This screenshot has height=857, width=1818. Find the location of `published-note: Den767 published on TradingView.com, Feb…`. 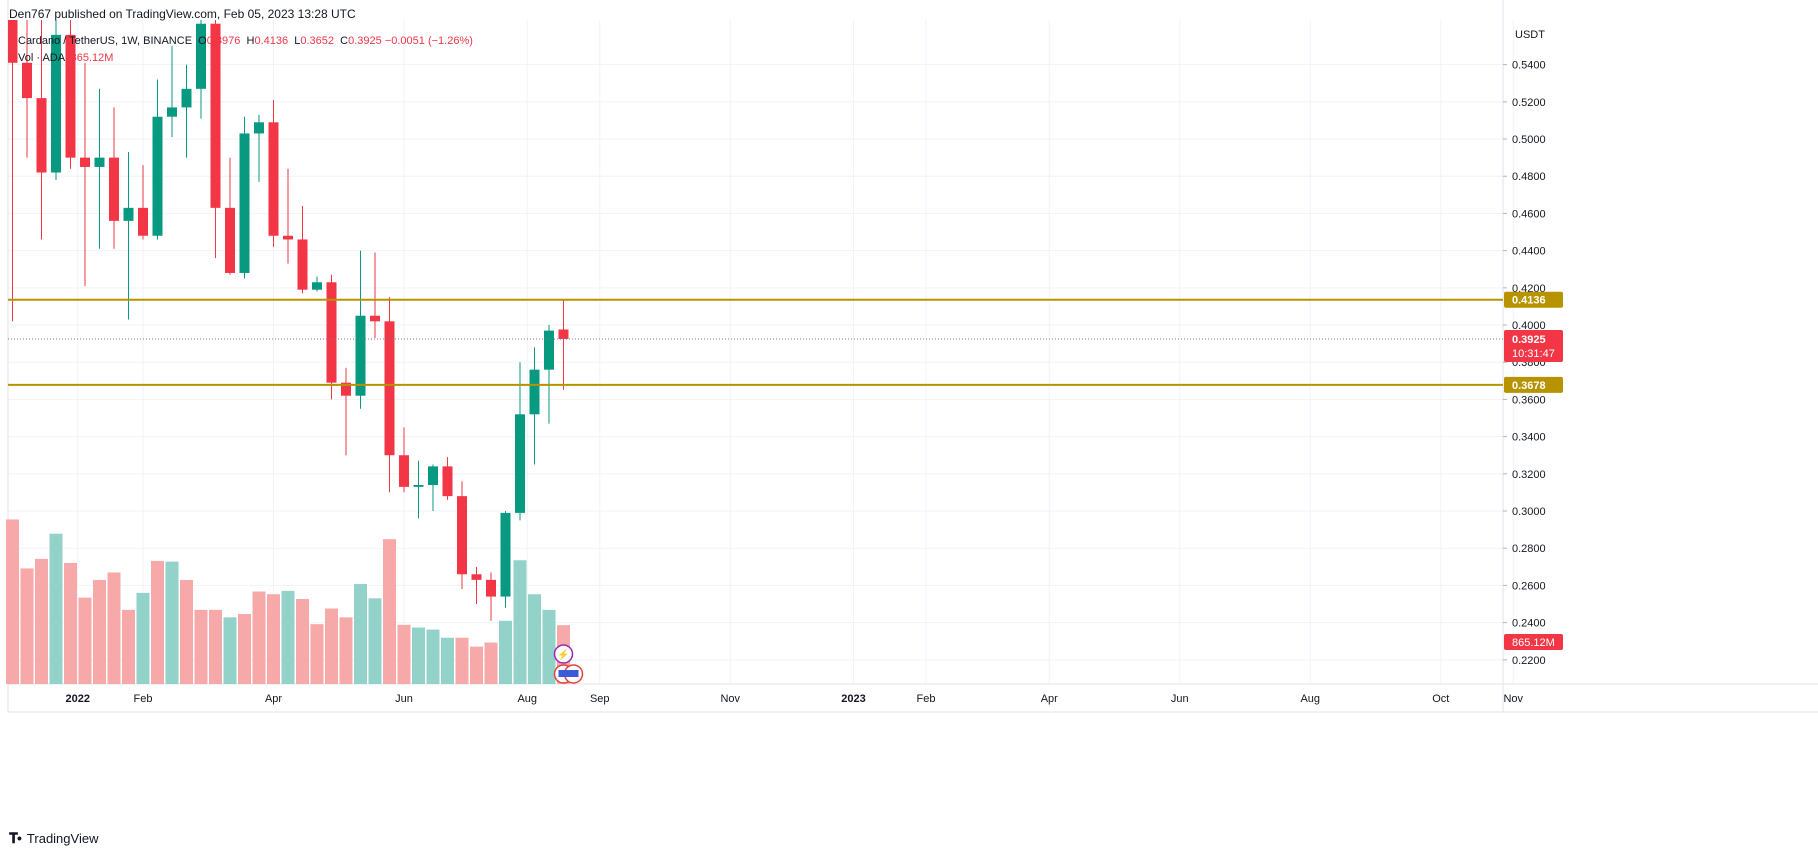

published-note: Den767 published on TradingView.com, Feb… is located at coordinates (182, 14).